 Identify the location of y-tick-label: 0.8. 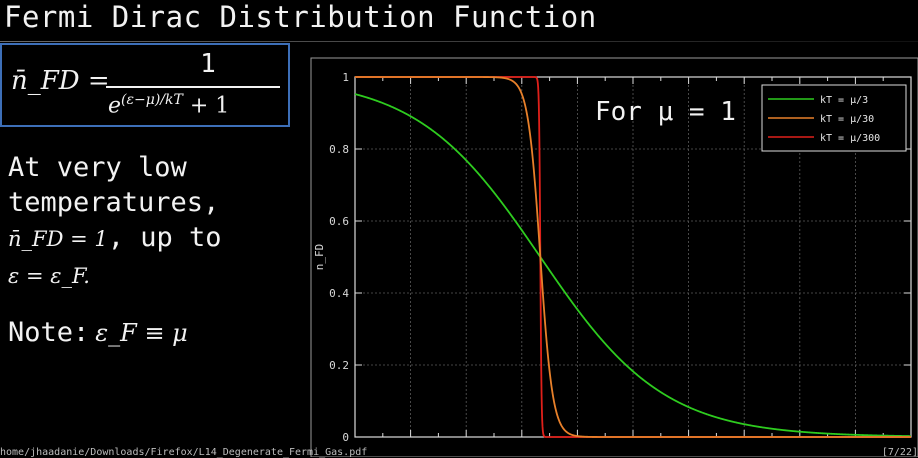
(339, 149).